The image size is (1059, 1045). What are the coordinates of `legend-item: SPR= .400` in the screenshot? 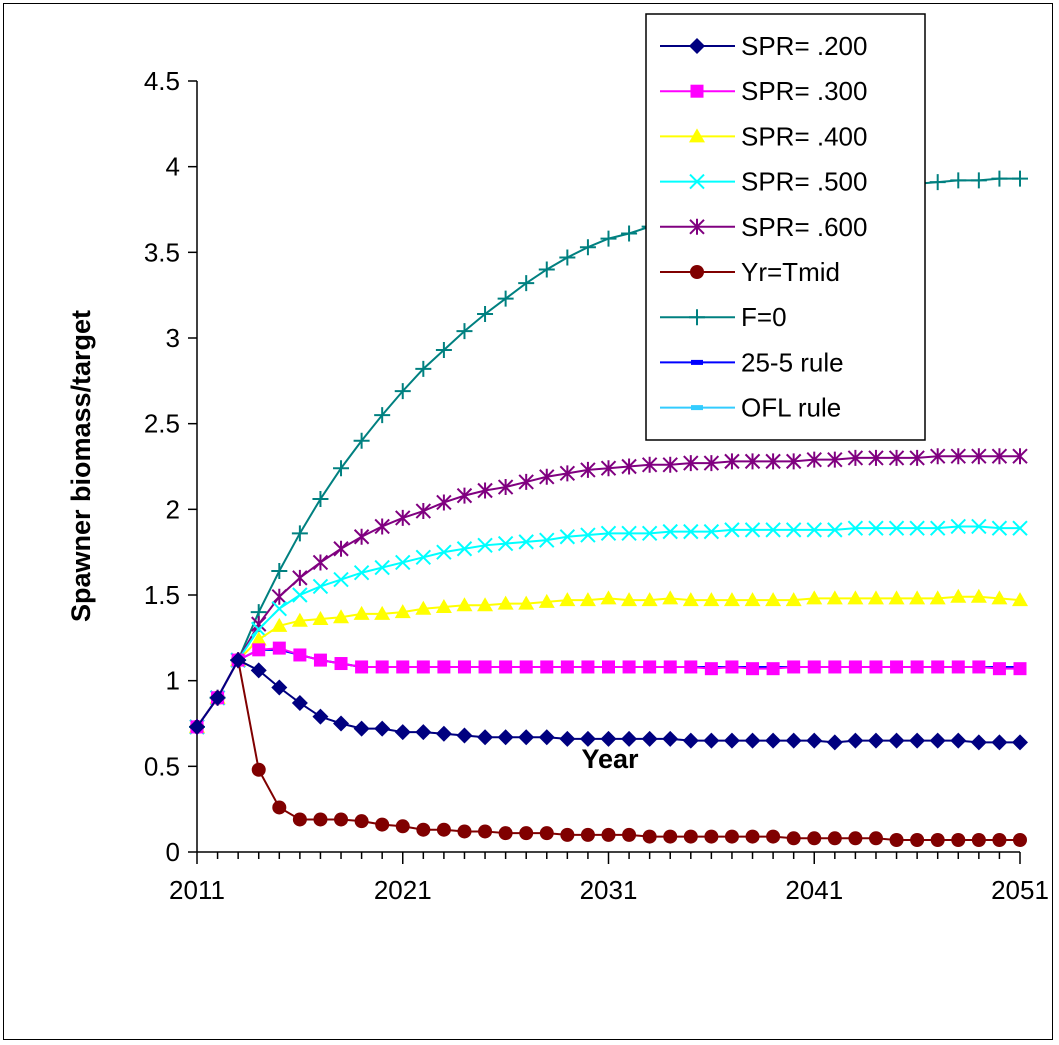 It's located at (763, 136).